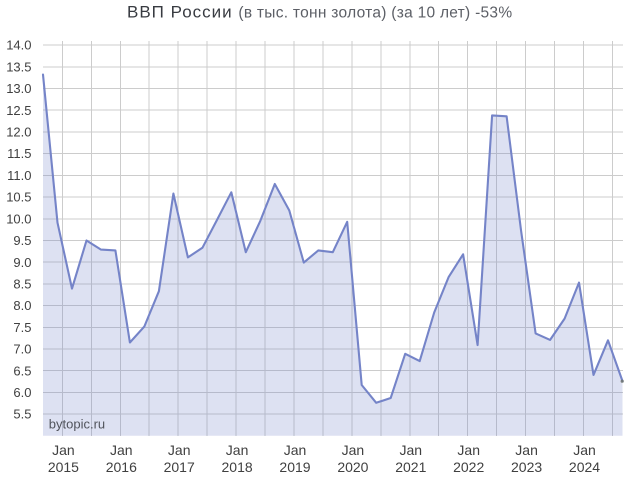 The height and width of the screenshot is (477, 638). What do you see at coordinates (18, 197) in the screenshot?
I see `svg-text: 10.5` at bounding box center [18, 197].